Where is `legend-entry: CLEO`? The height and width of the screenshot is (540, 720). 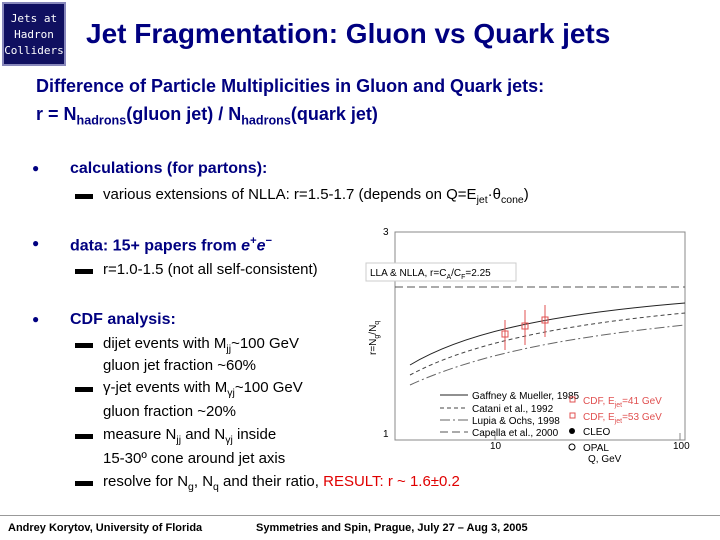 legend-entry: CLEO is located at coordinates (596, 432).